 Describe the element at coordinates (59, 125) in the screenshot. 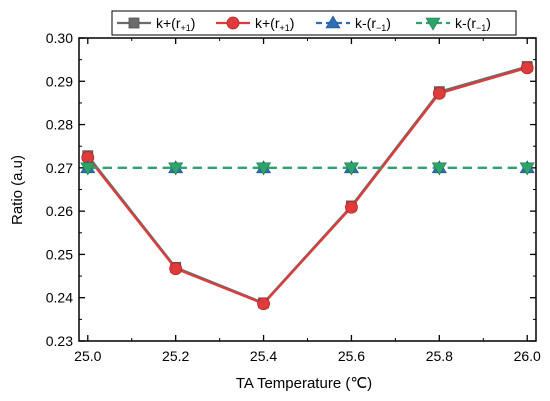

I see `y-tick-label: 0.28` at that location.